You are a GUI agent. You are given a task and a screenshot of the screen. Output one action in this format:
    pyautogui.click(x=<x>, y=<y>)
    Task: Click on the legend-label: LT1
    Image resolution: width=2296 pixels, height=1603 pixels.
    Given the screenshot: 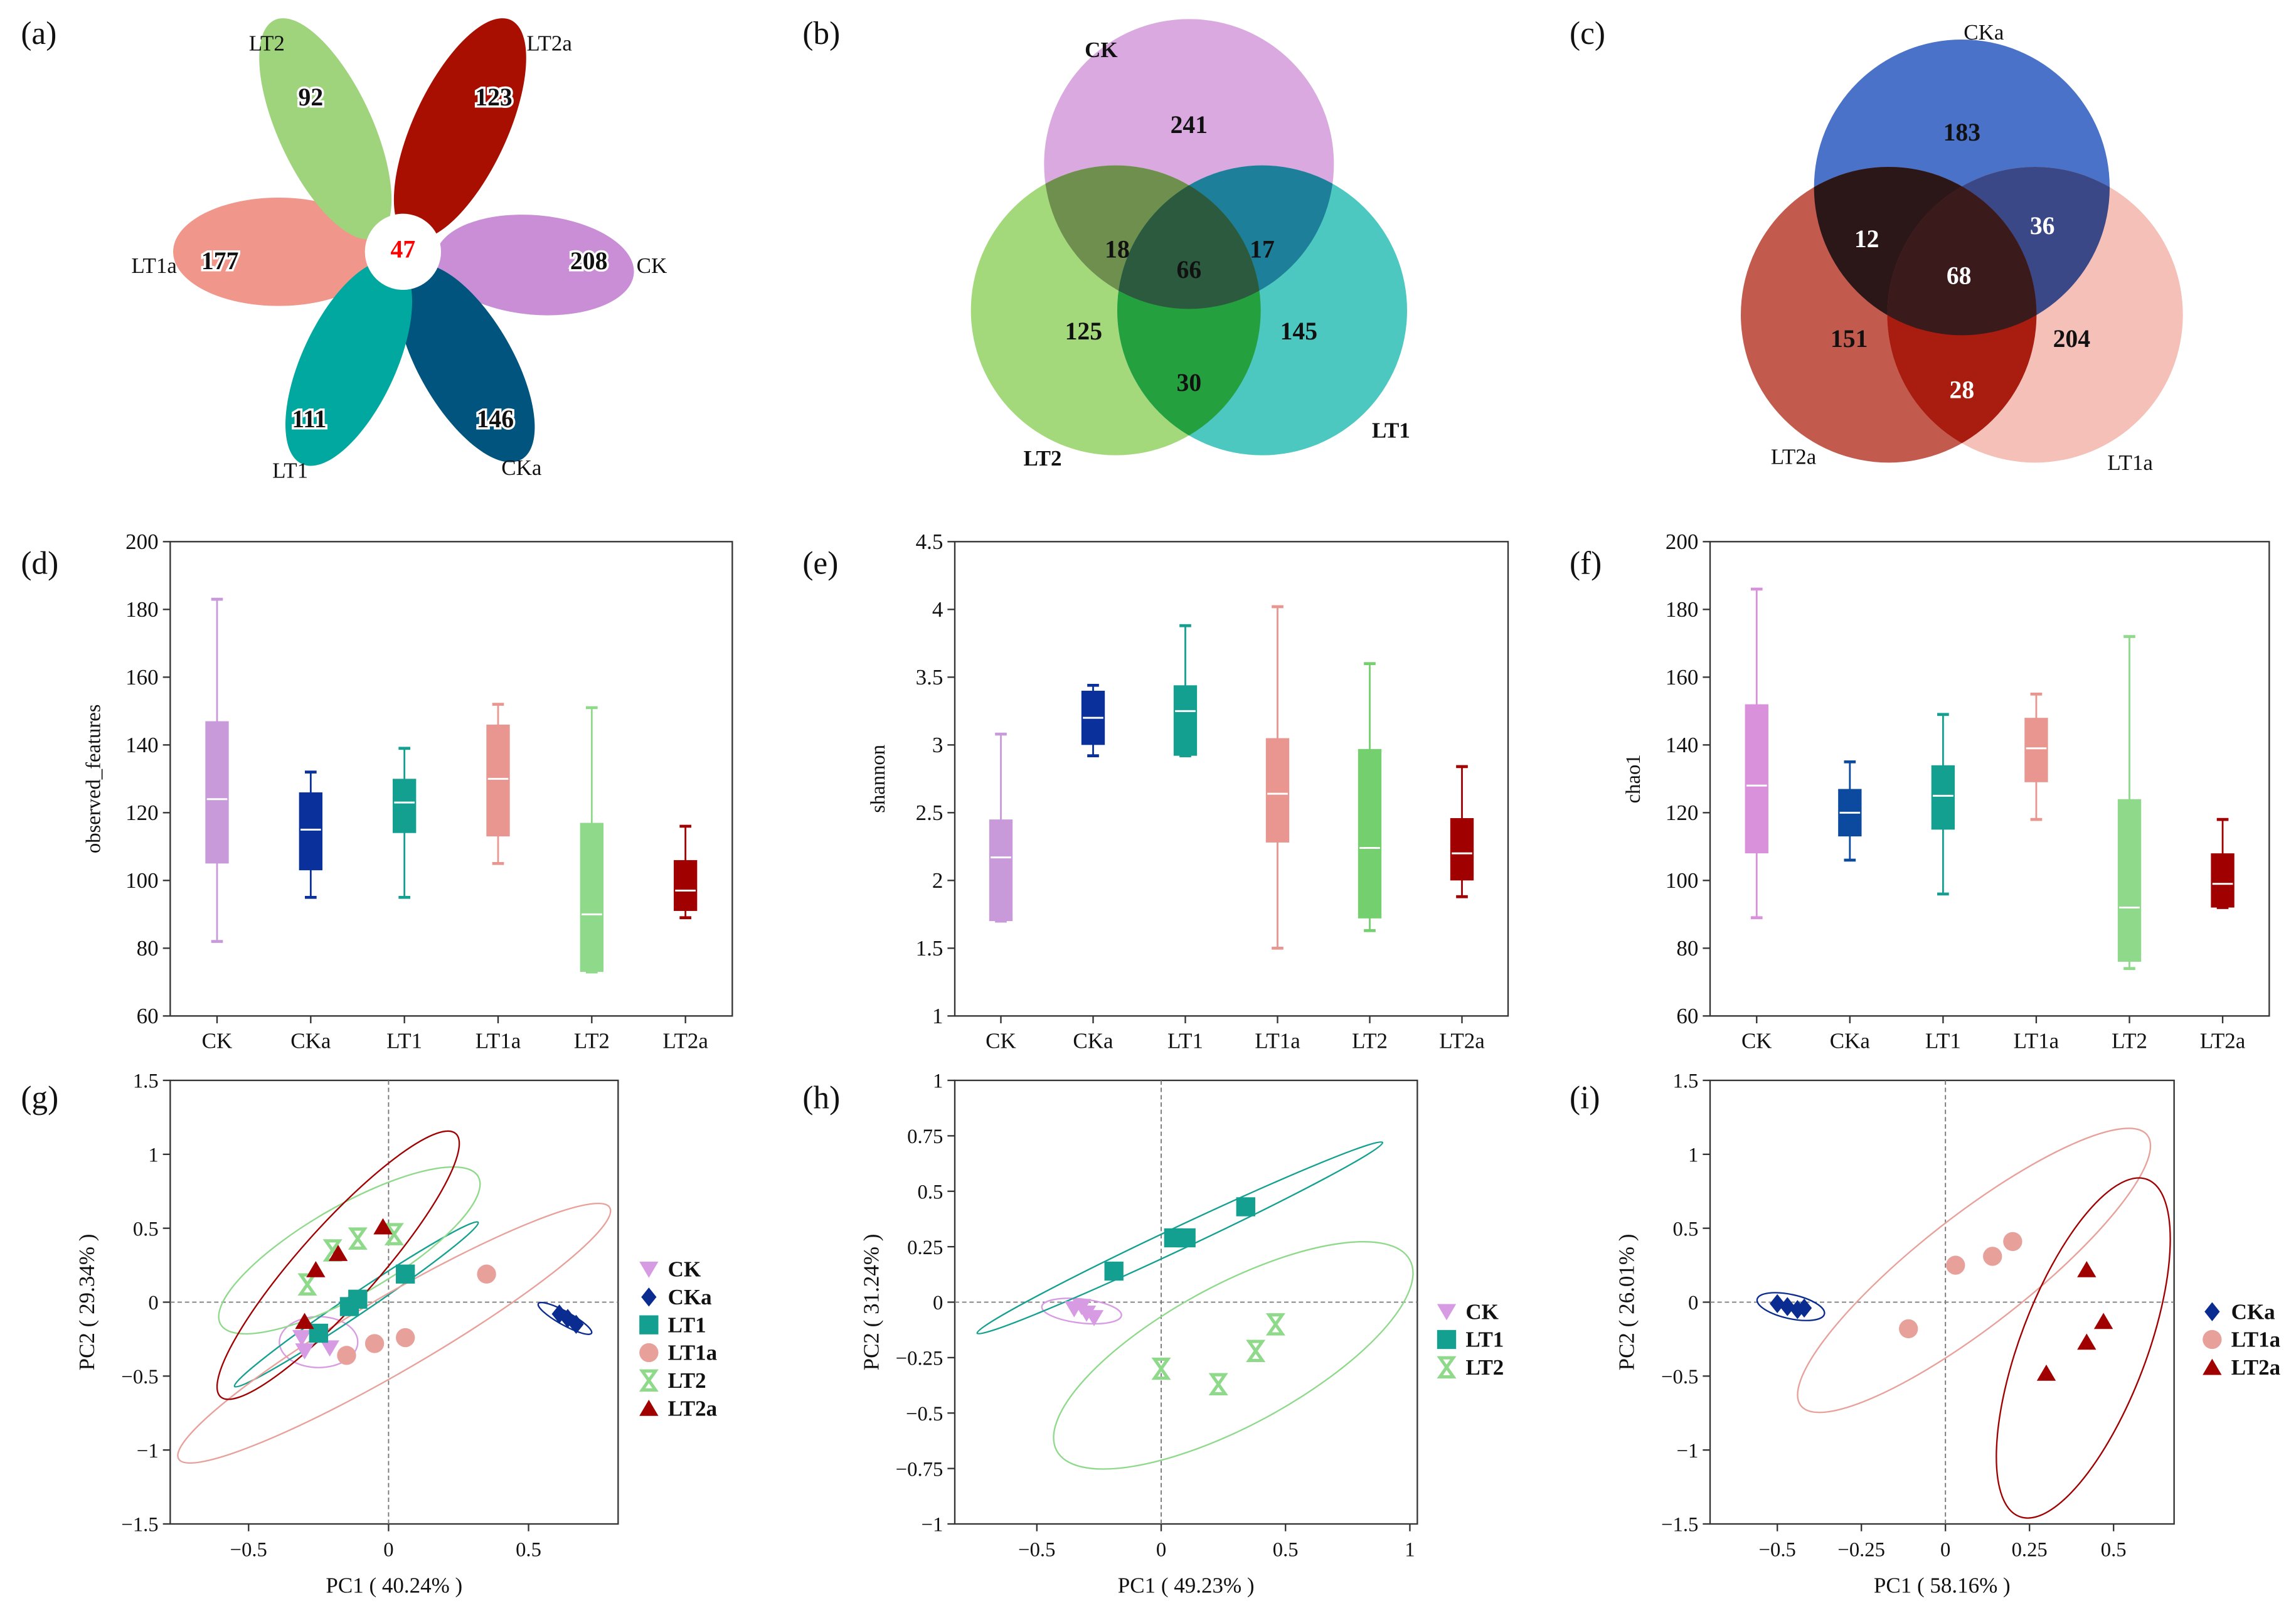 What is the action you would take?
    pyautogui.click(x=1484, y=1340)
    